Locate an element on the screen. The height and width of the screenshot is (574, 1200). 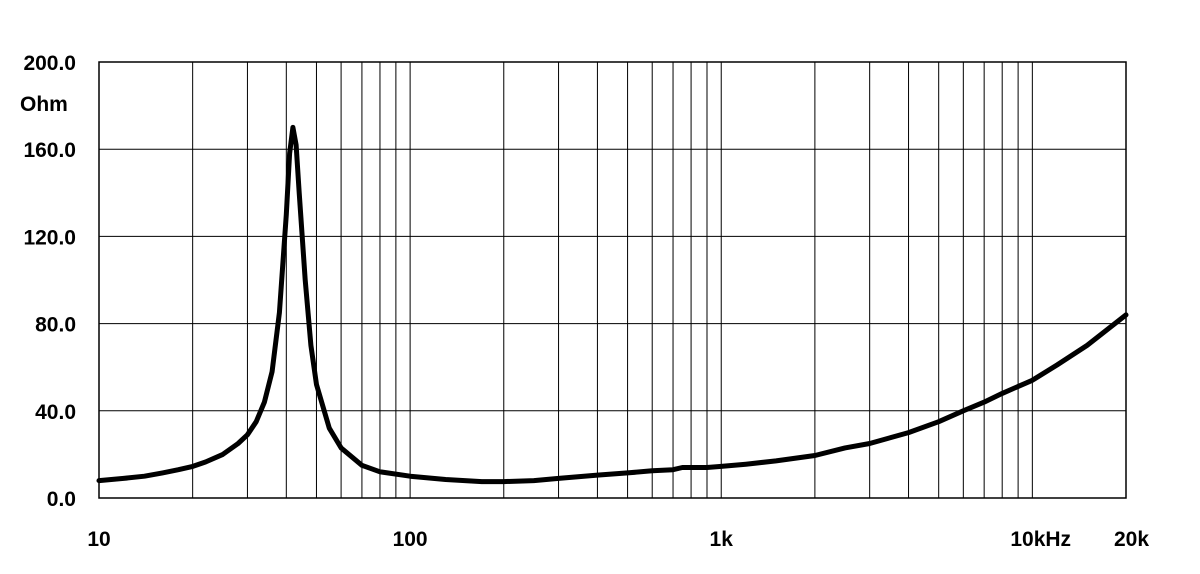
y-tick-label: 0.0 is located at coordinates (61, 499).